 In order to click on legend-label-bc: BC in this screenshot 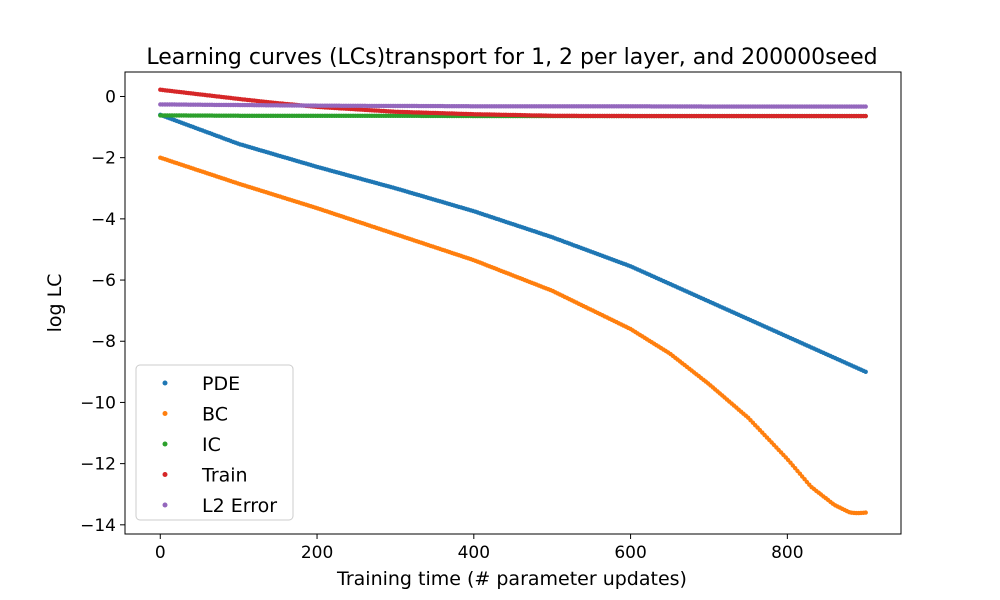, I will do `click(215, 415)`.